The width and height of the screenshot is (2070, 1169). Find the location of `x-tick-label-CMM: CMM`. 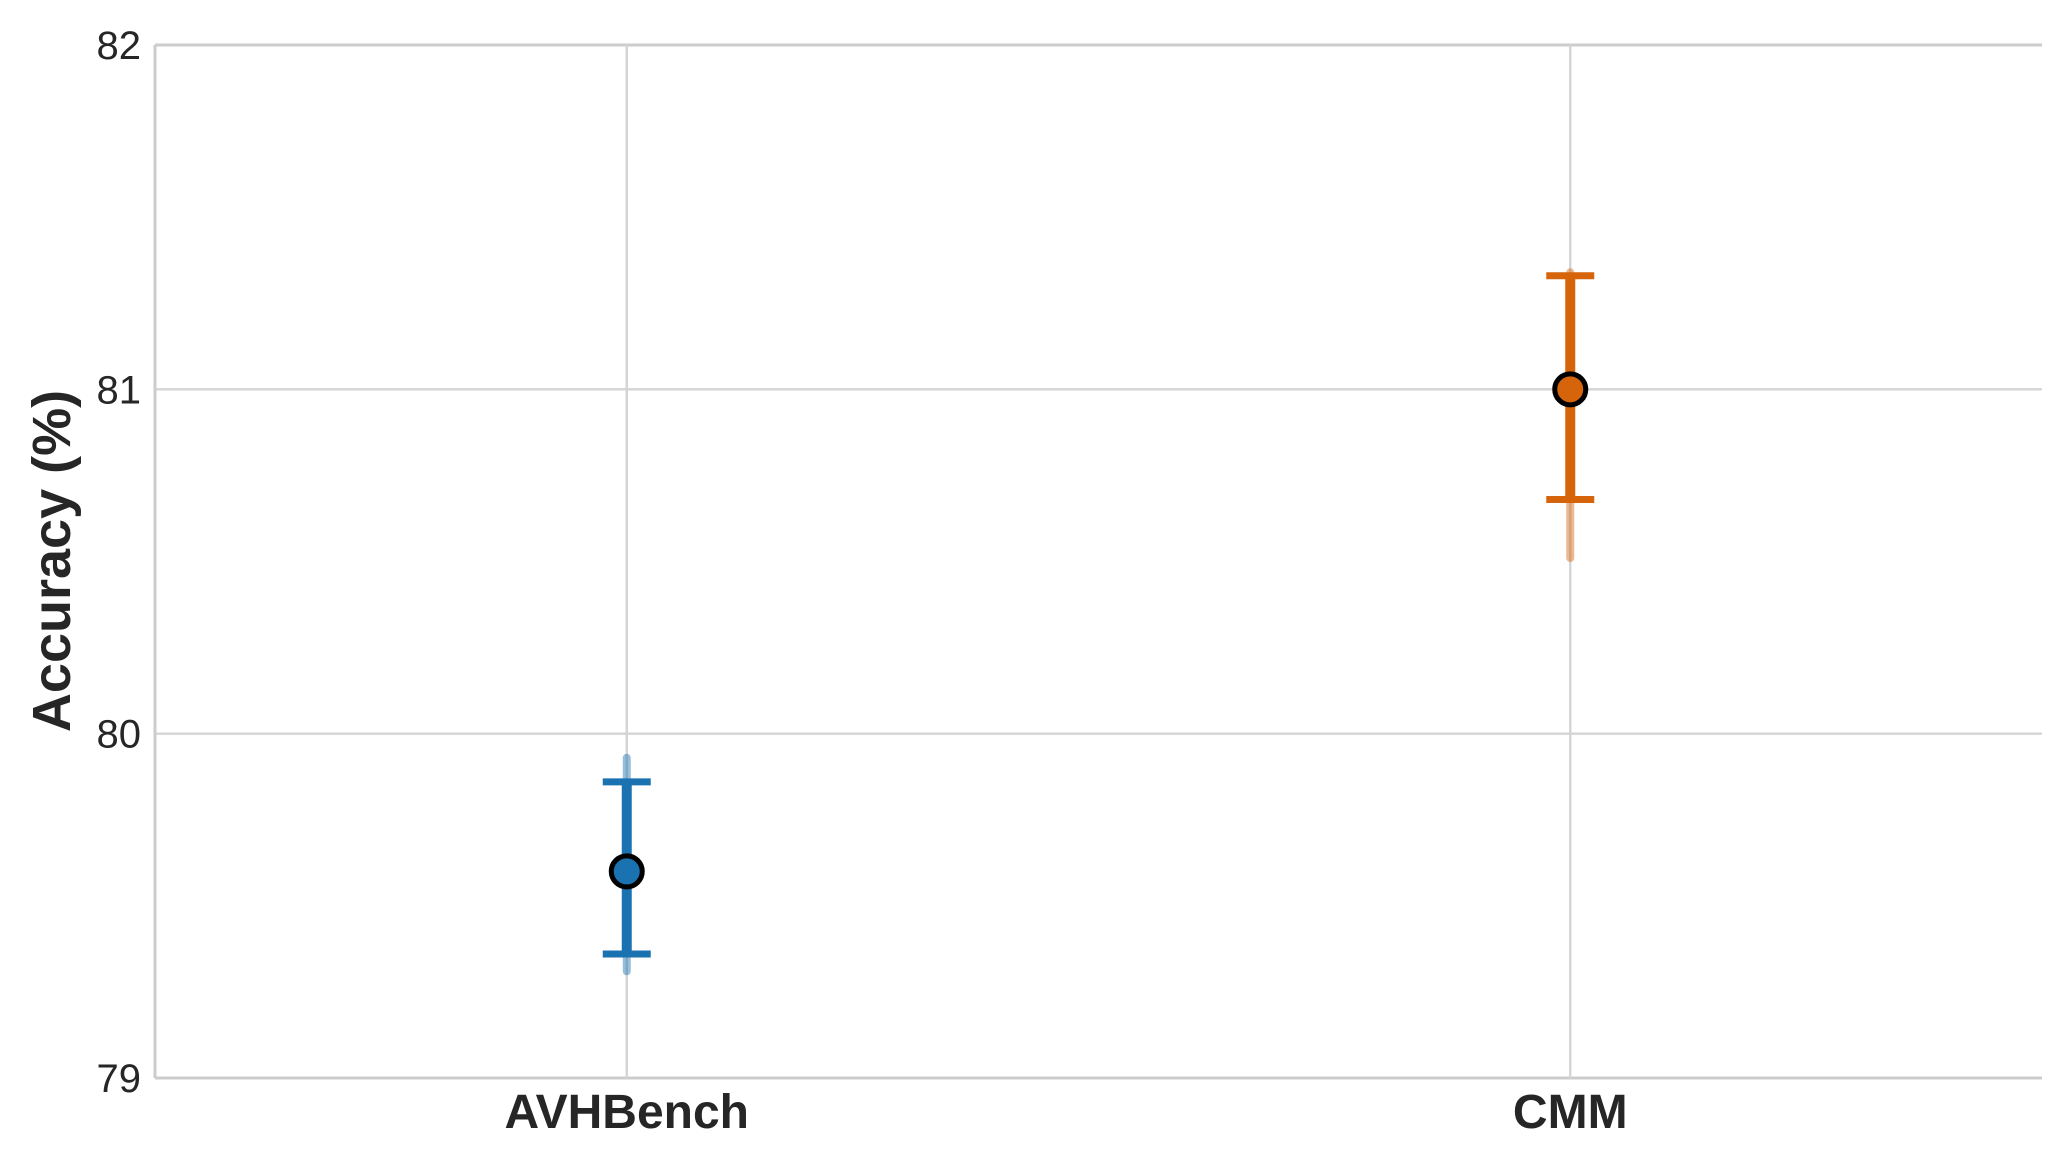

x-tick-label-CMM: CMM is located at coordinates (1570, 1112).